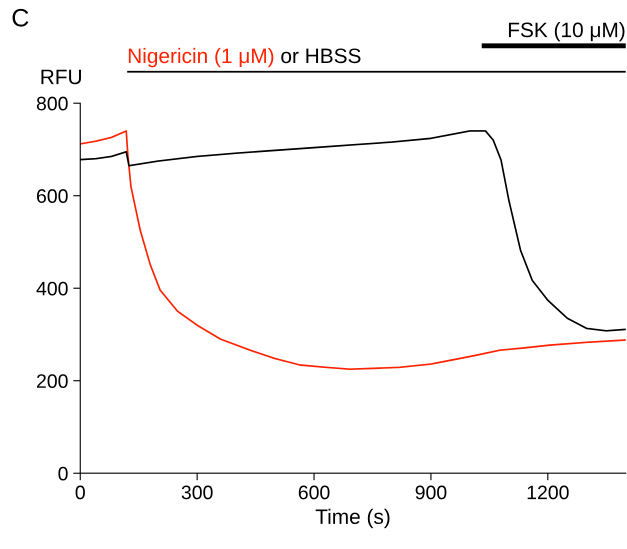  I want to click on text: or HBSS, so click(320, 56).